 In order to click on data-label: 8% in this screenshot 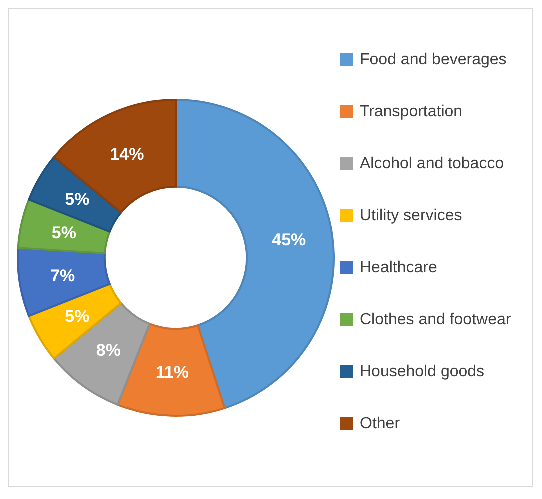, I will do `click(108, 350)`.